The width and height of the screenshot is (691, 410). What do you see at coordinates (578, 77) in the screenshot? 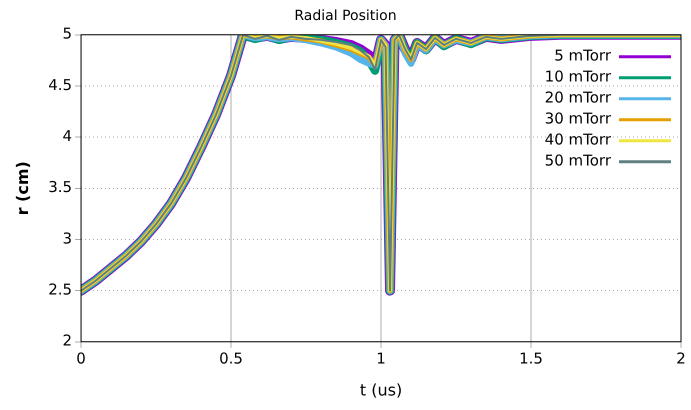
I see `legend-label: 10 mTorr` at bounding box center [578, 77].